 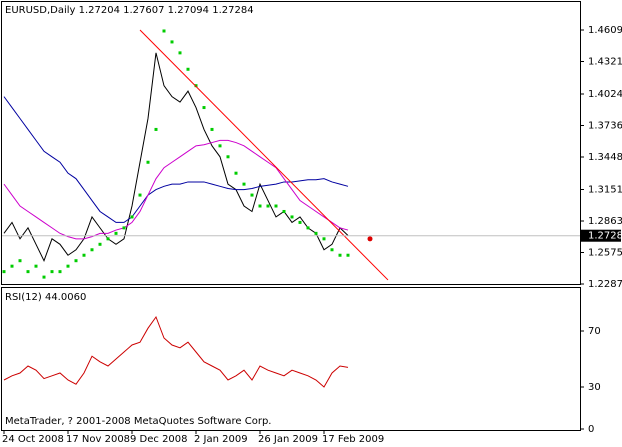 I want to click on y-tick-label: 1.31510, so click(x=605, y=189).